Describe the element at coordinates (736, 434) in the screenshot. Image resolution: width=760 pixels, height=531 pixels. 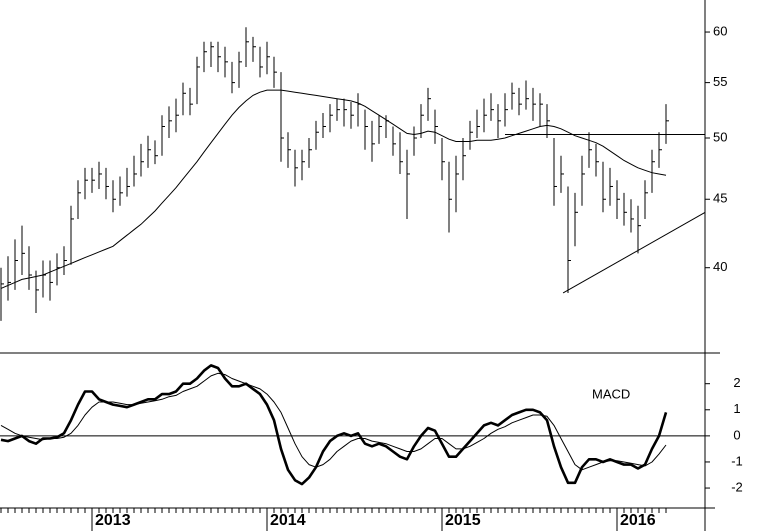
I see `y-tick-label: 0` at that location.